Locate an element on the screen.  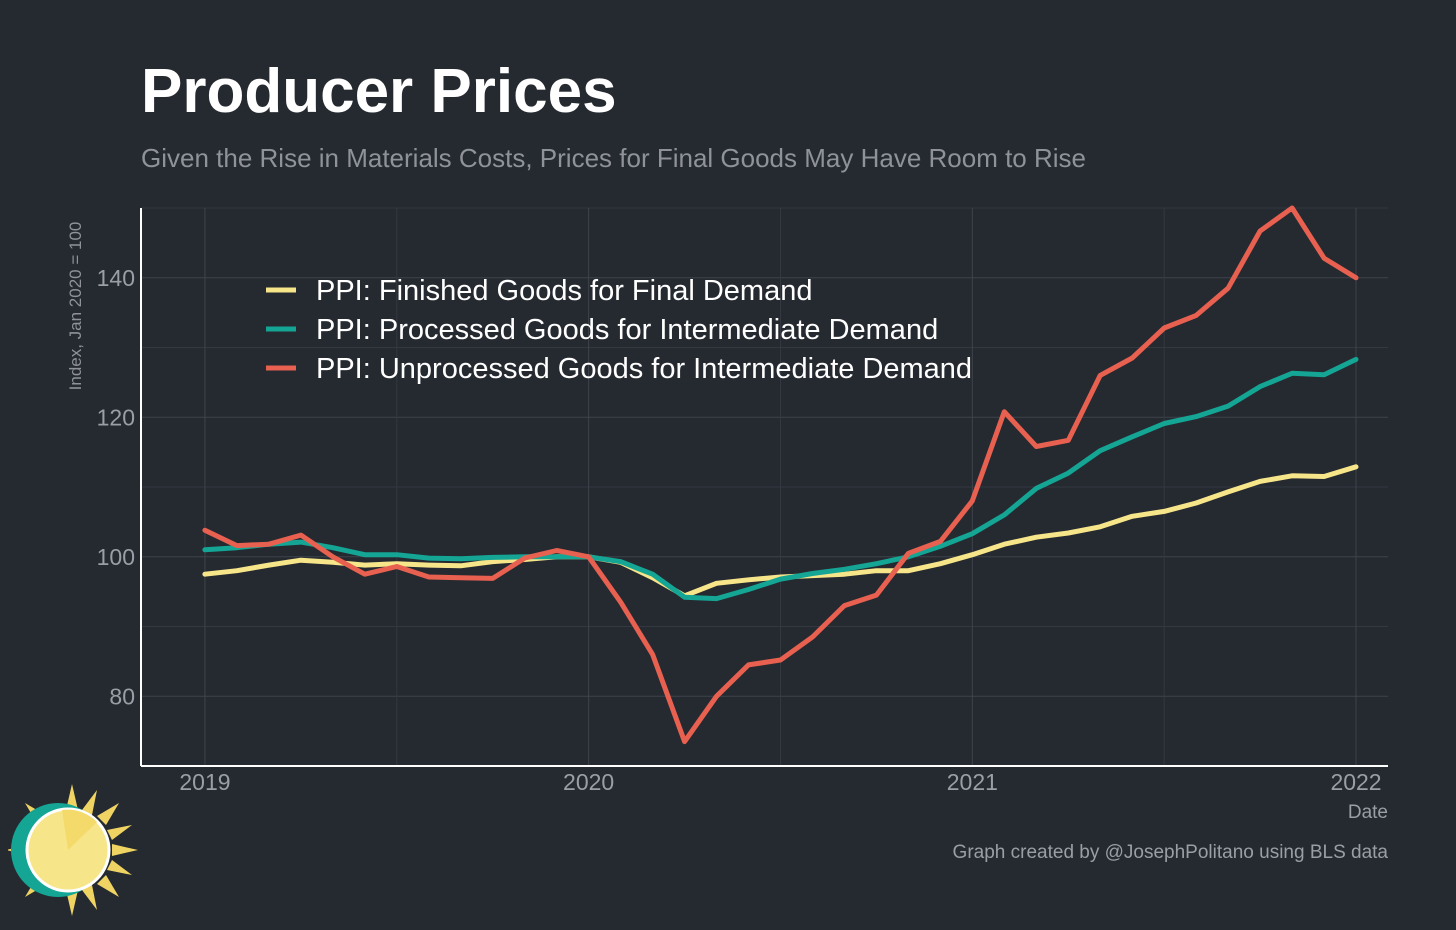
x-tick-label: 2020 is located at coordinates (588, 782).